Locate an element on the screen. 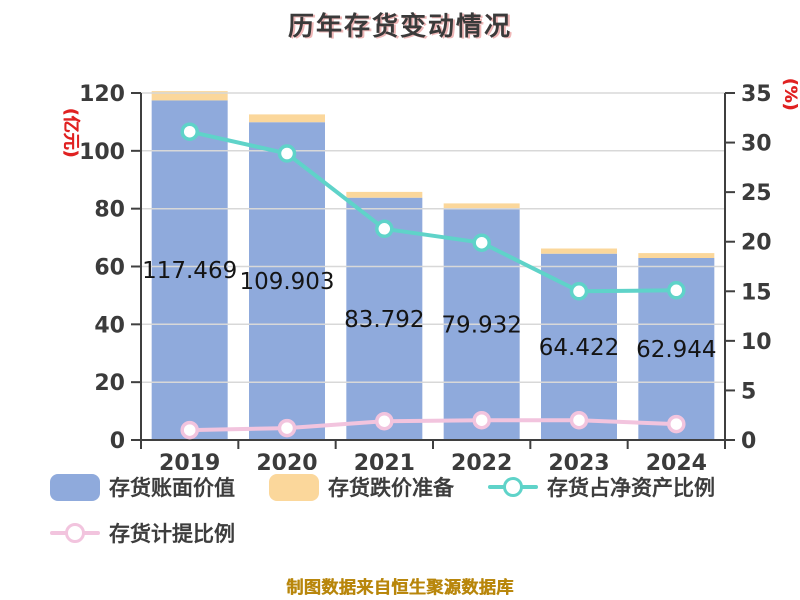 Image resolution: width=800 pixels, height=600 pixels. bar-provision-2023 is located at coordinates (579, 251).